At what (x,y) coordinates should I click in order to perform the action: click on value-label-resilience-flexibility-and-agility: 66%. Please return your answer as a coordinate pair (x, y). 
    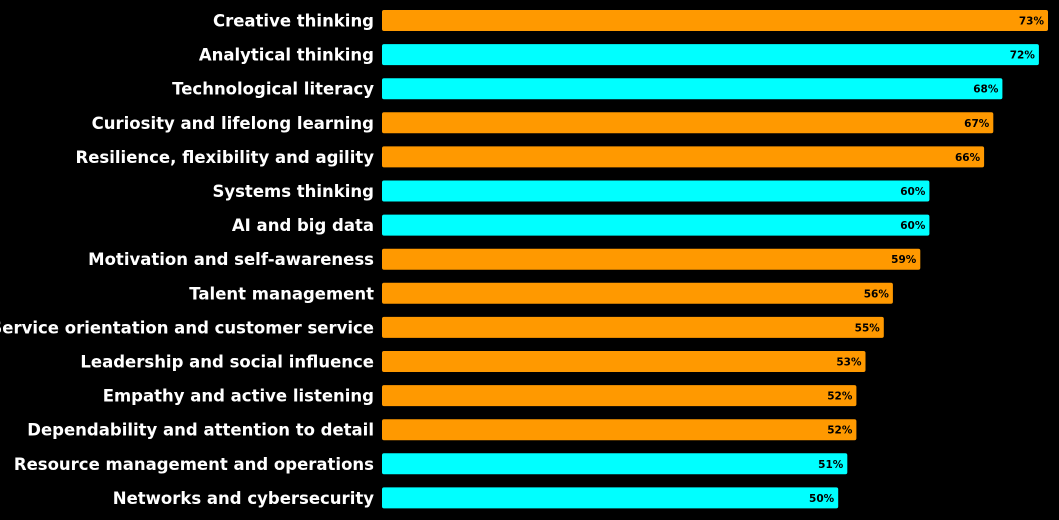
    Looking at the image, I should click on (968, 158).